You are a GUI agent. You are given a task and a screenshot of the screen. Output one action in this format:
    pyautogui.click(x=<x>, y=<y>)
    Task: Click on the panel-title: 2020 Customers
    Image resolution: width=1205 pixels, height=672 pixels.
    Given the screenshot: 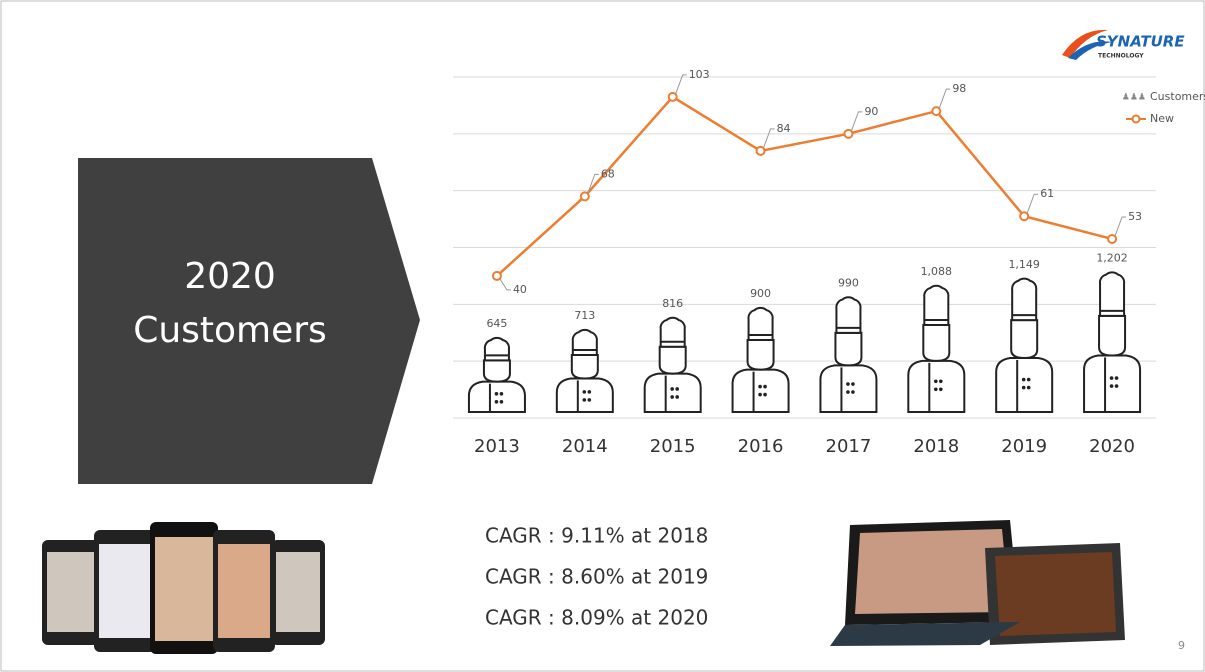 What is the action you would take?
    pyautogui.click(x=230, y=303)
    